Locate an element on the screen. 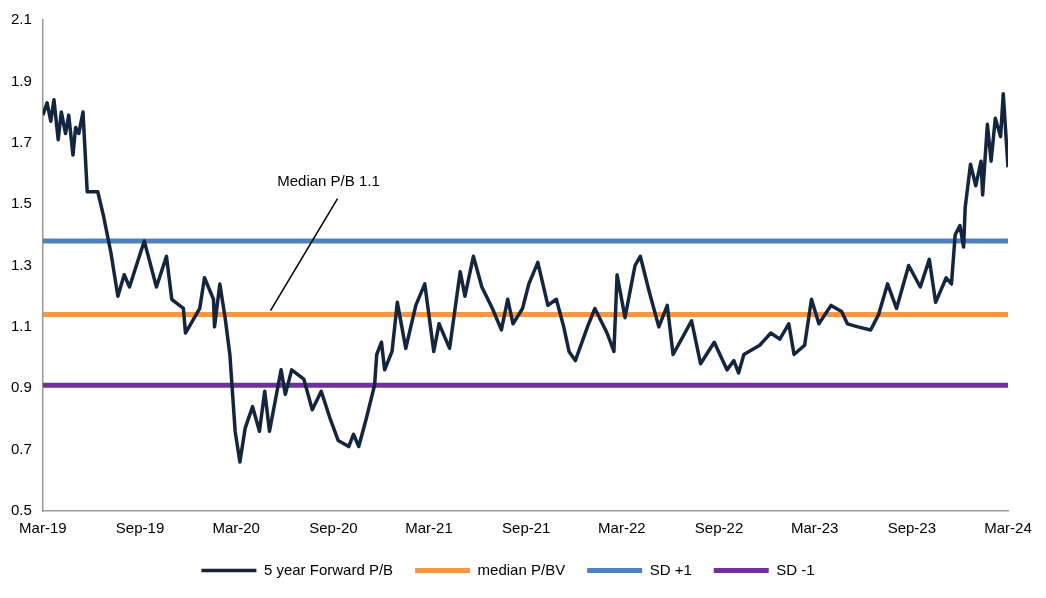  annotation: Median P/B 1.1 is located at coordinates (328, 180).